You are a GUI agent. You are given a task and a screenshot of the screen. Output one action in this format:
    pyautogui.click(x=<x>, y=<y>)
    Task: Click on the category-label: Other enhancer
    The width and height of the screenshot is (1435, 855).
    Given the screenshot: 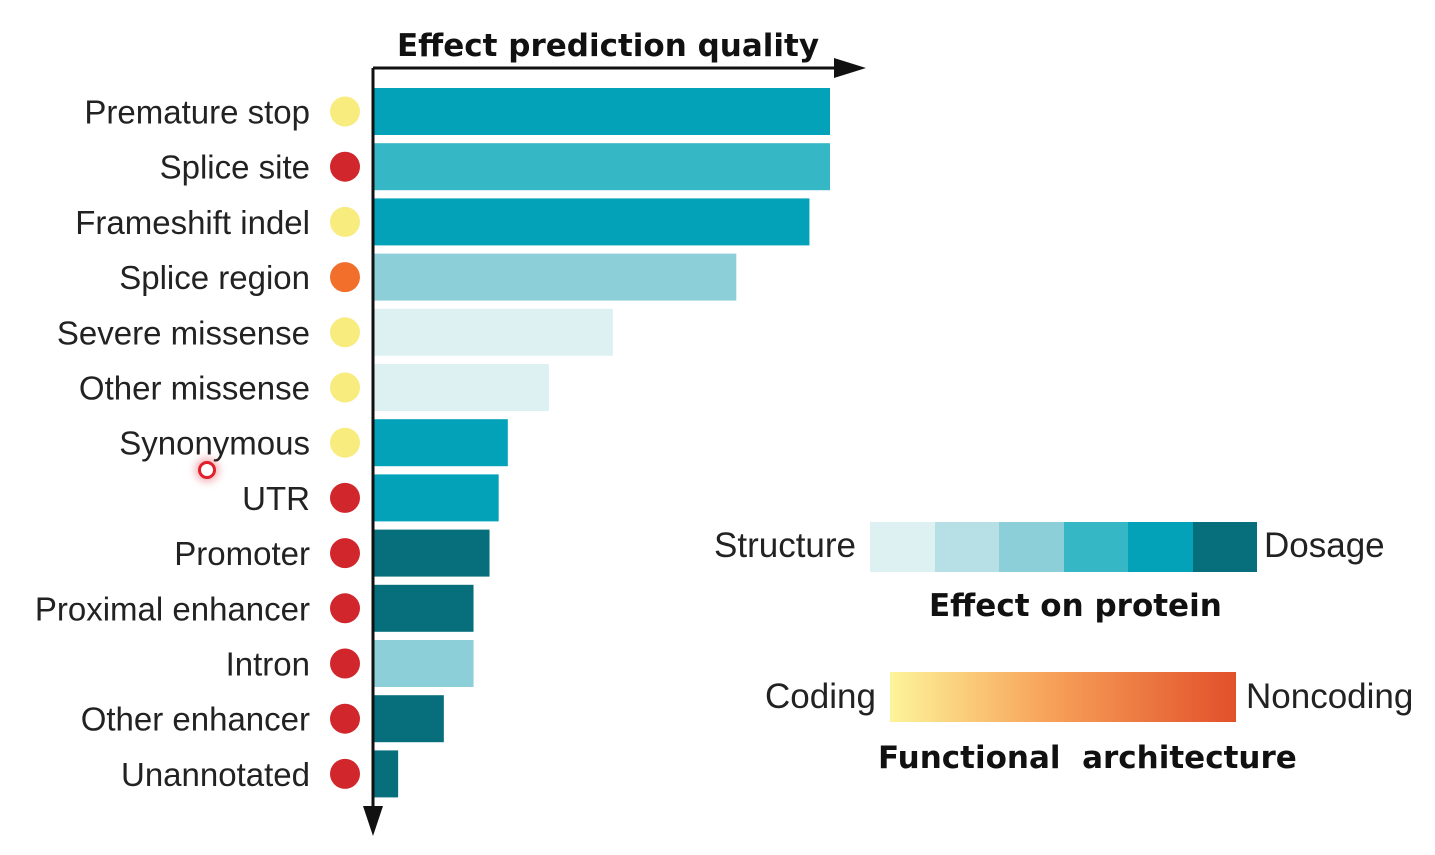 What is the action you would take?
    pyautogui.click(x=195, y=719)
    